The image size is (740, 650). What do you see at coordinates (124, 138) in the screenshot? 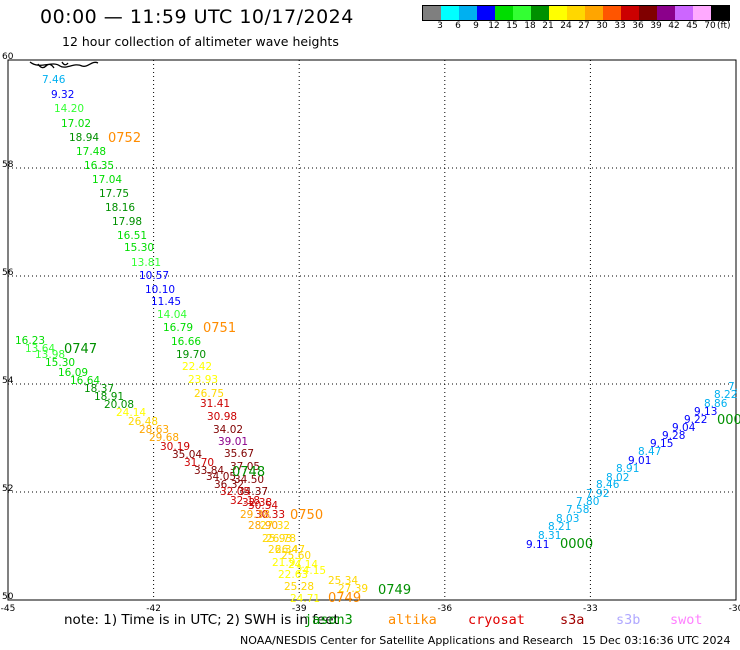
I see `orbit-id-label: 0752` at bounding box center [124, 138].